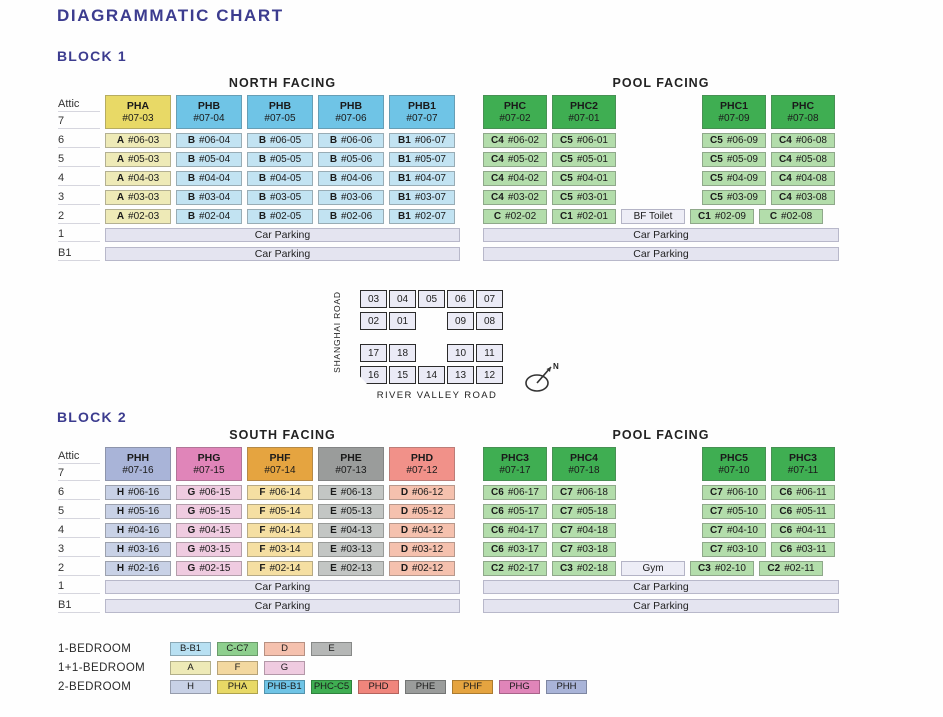  What do you see at coordinates (191, 511) in the screenshot?
I see `unit-type: G` at bounding box center [191, 511].